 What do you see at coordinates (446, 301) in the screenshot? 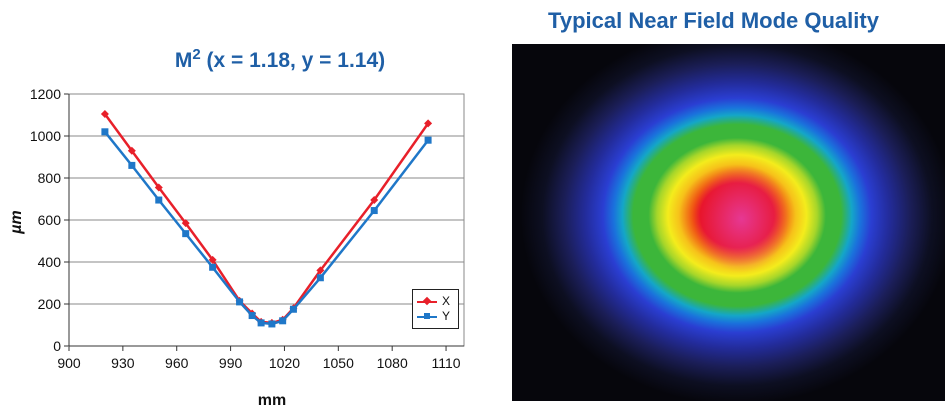
I see `legend-label-x: X` at bounding box center [446, 301].